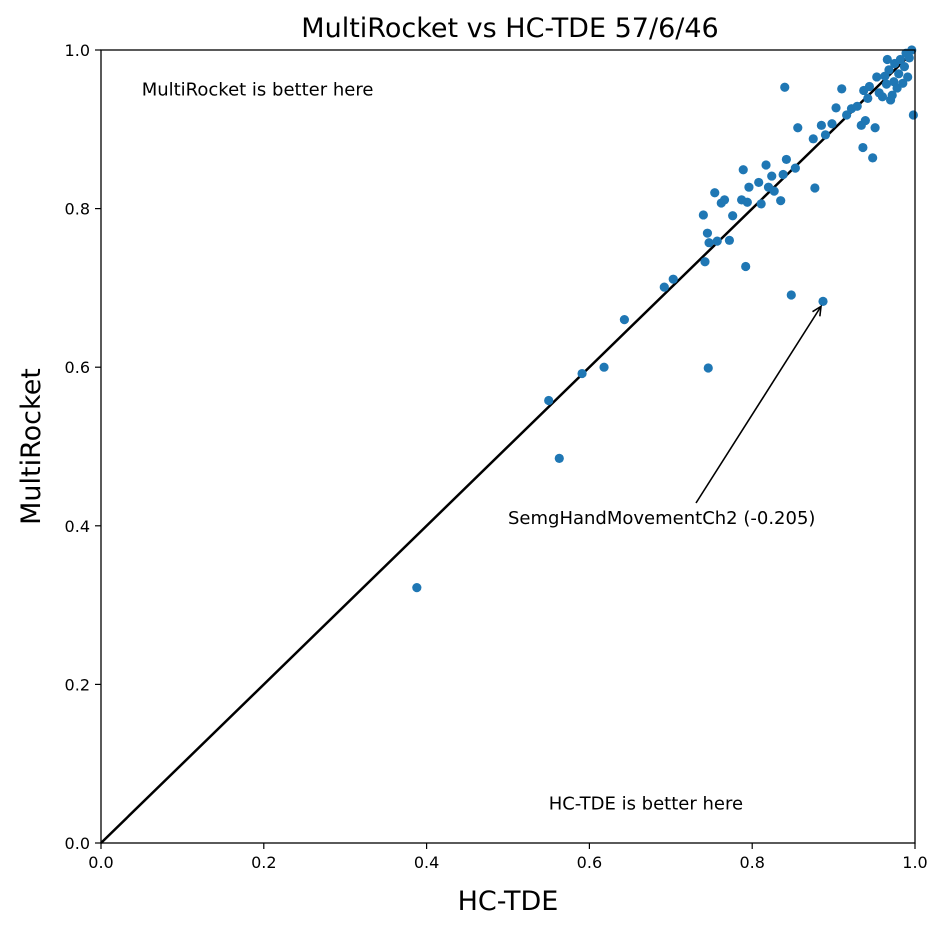 This screenshot has height=933, width=947. What do you see at coordinates (758, 404) in the screenshot?
I see `annotation-arrow` at bounding box center [758, 404].